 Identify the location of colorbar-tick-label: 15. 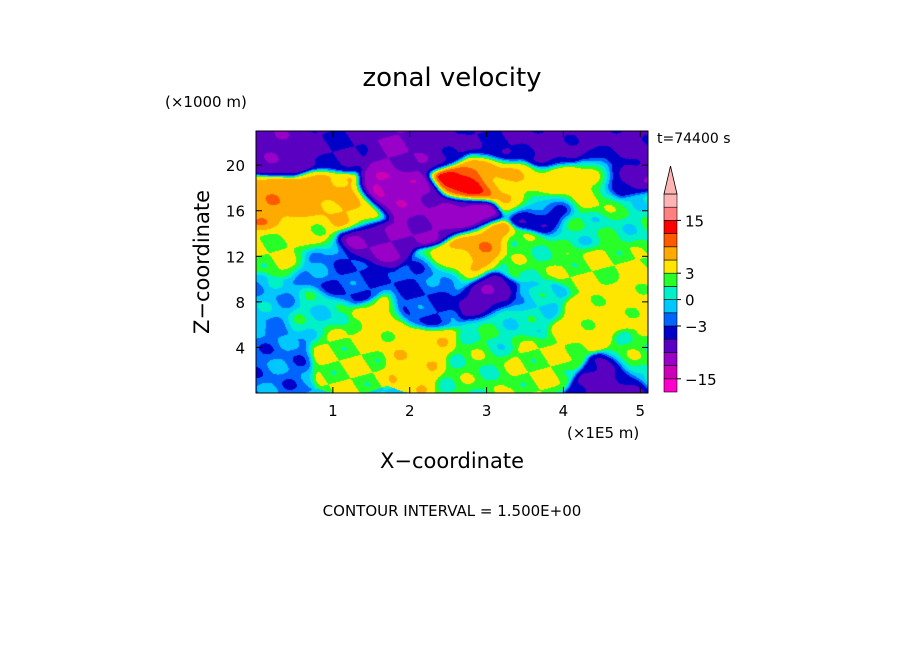
(694, 221).